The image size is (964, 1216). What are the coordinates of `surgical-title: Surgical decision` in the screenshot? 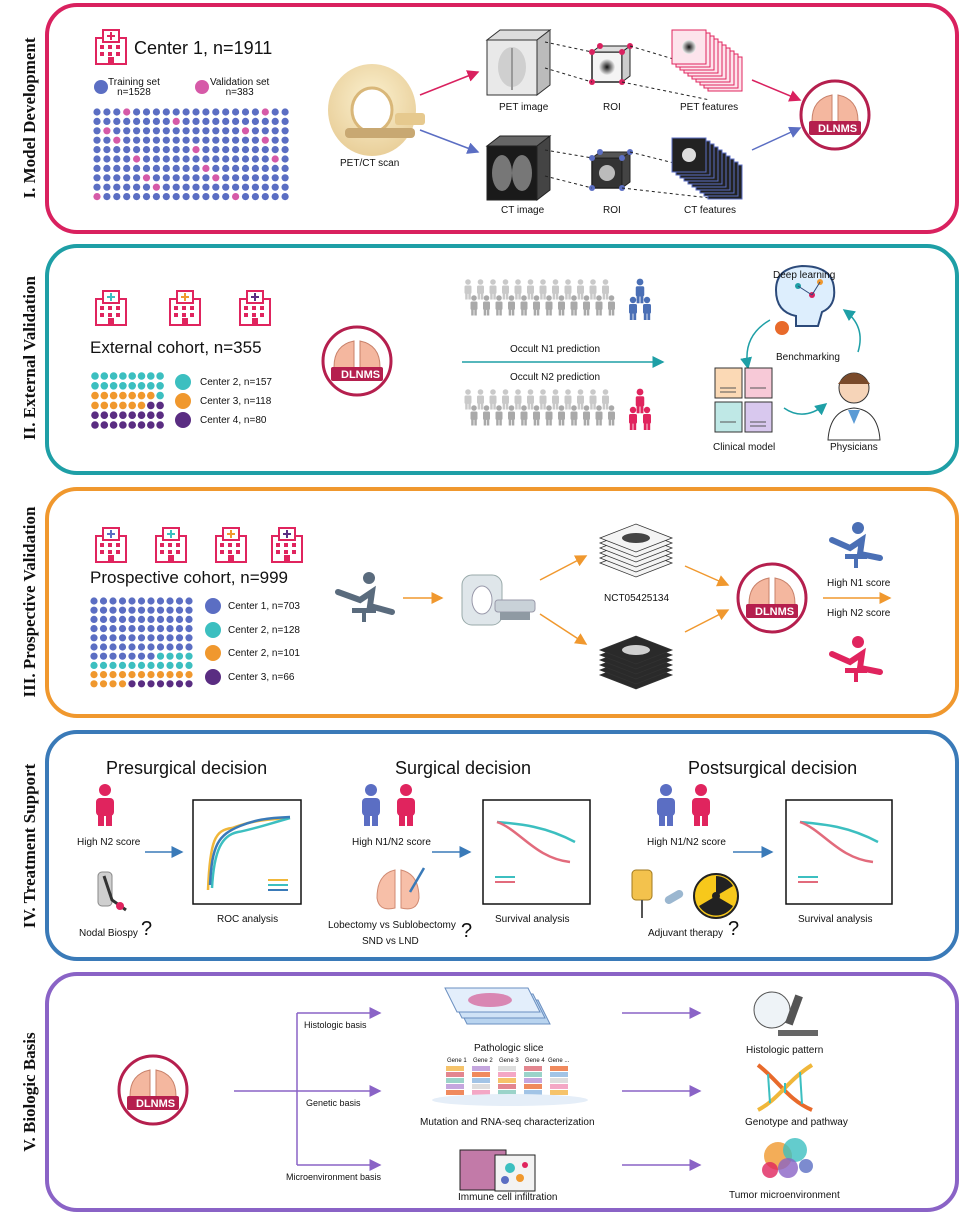 It's located at (463, 768).